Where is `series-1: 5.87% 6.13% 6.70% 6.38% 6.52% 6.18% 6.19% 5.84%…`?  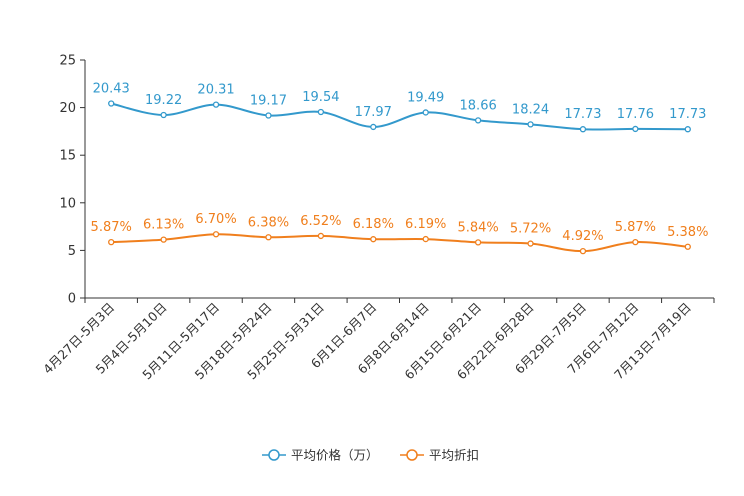
series-1: 5.87% 6.13% 6.70% 6.38% 6.52% 6.18% 6.19% 5.84%… is located at coordinates (399, 233).